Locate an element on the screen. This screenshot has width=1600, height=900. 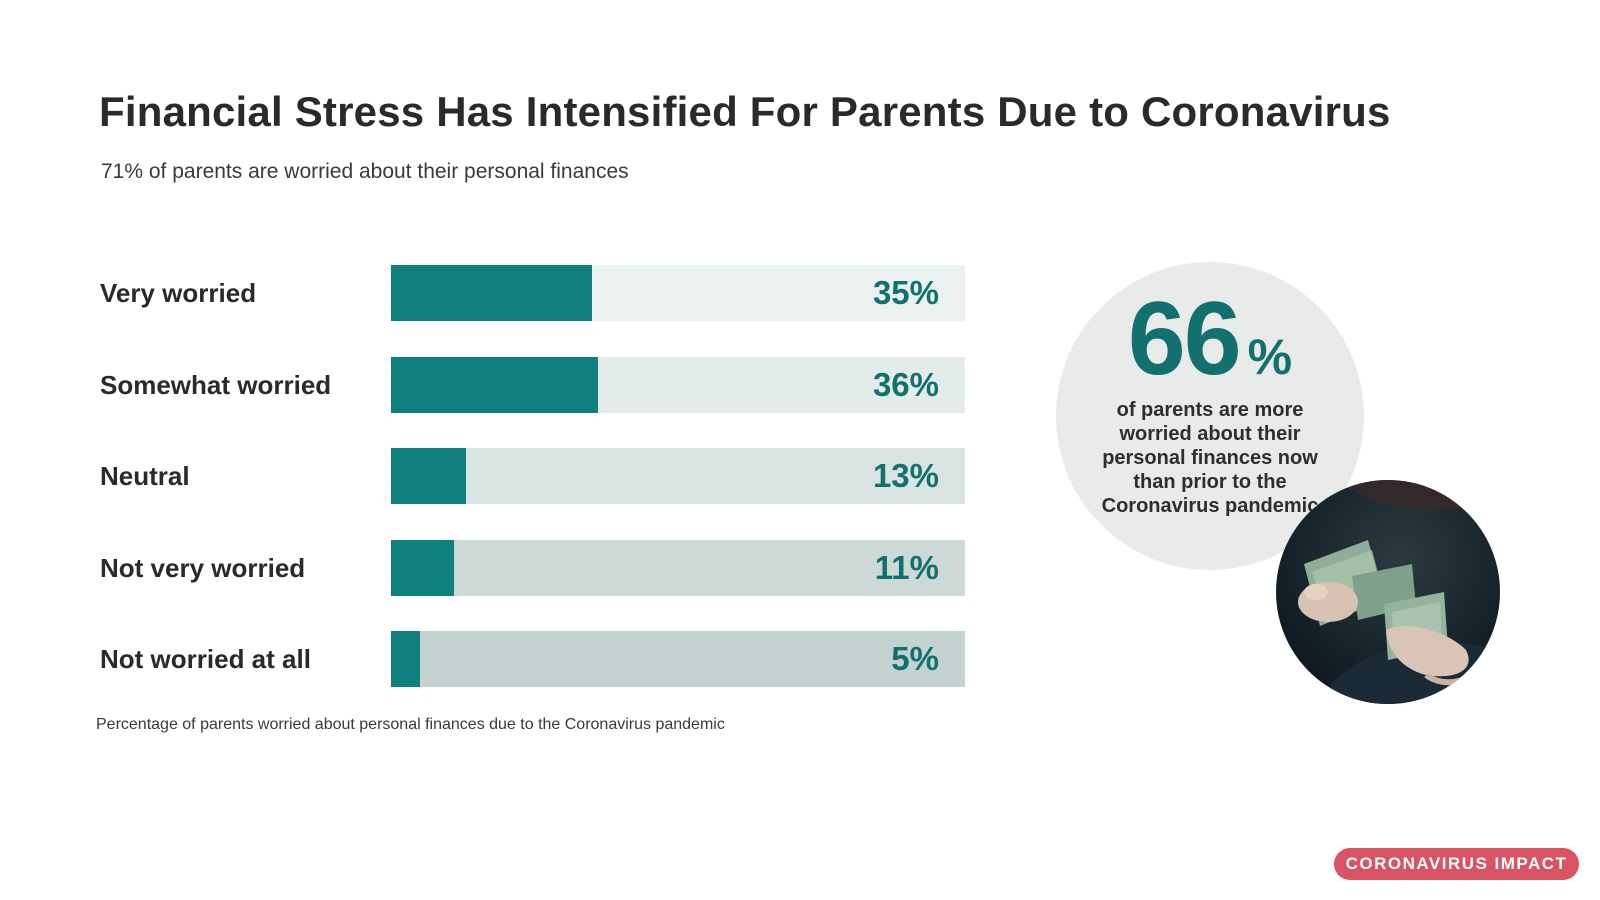
bar-track: 11% is located at coordinates (678, 568).